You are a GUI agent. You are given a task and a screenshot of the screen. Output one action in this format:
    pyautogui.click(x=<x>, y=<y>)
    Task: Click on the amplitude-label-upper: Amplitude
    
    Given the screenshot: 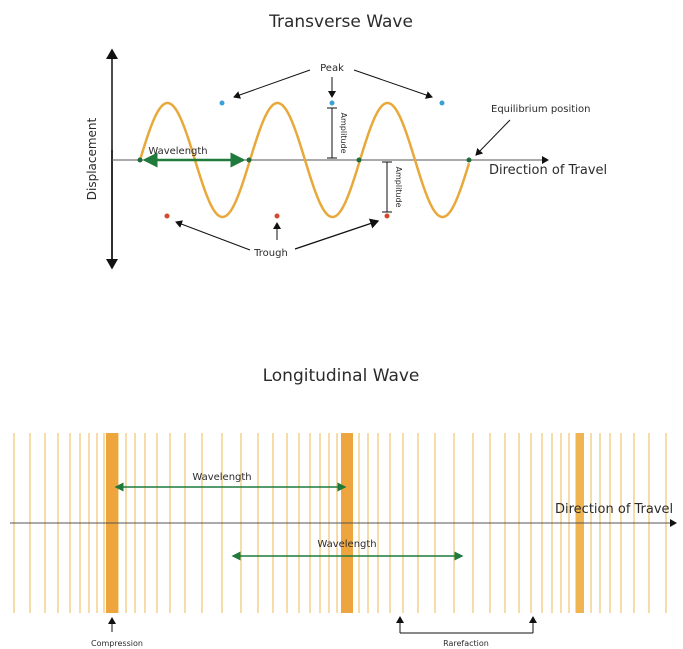 What is the action you would take?
    pyautogui.click(x=343, y=133)
    